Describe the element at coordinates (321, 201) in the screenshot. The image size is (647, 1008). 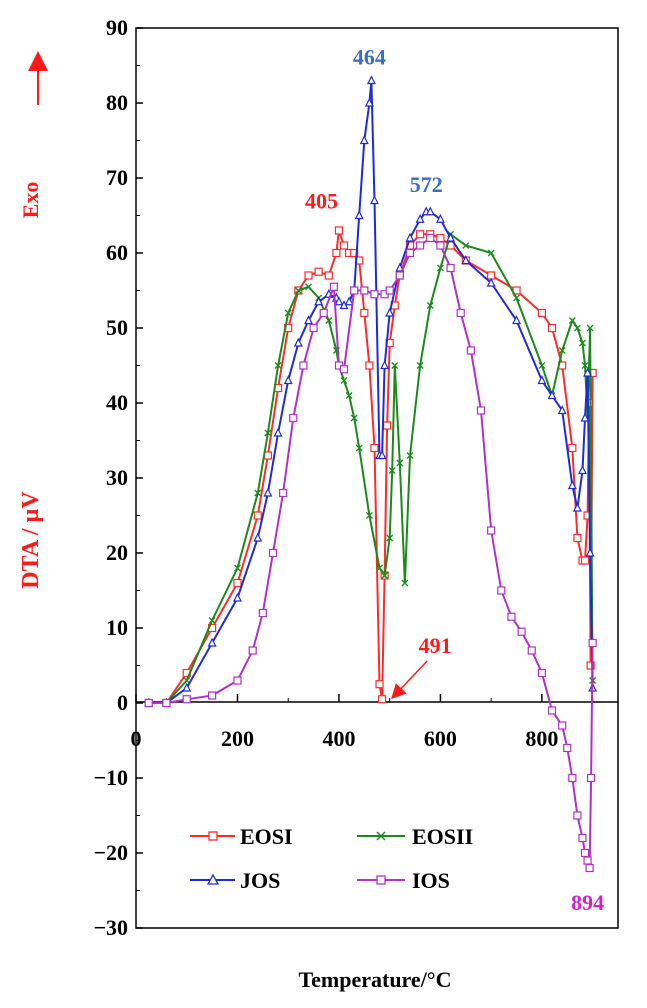
I see `annotation-405: 405` at that location.